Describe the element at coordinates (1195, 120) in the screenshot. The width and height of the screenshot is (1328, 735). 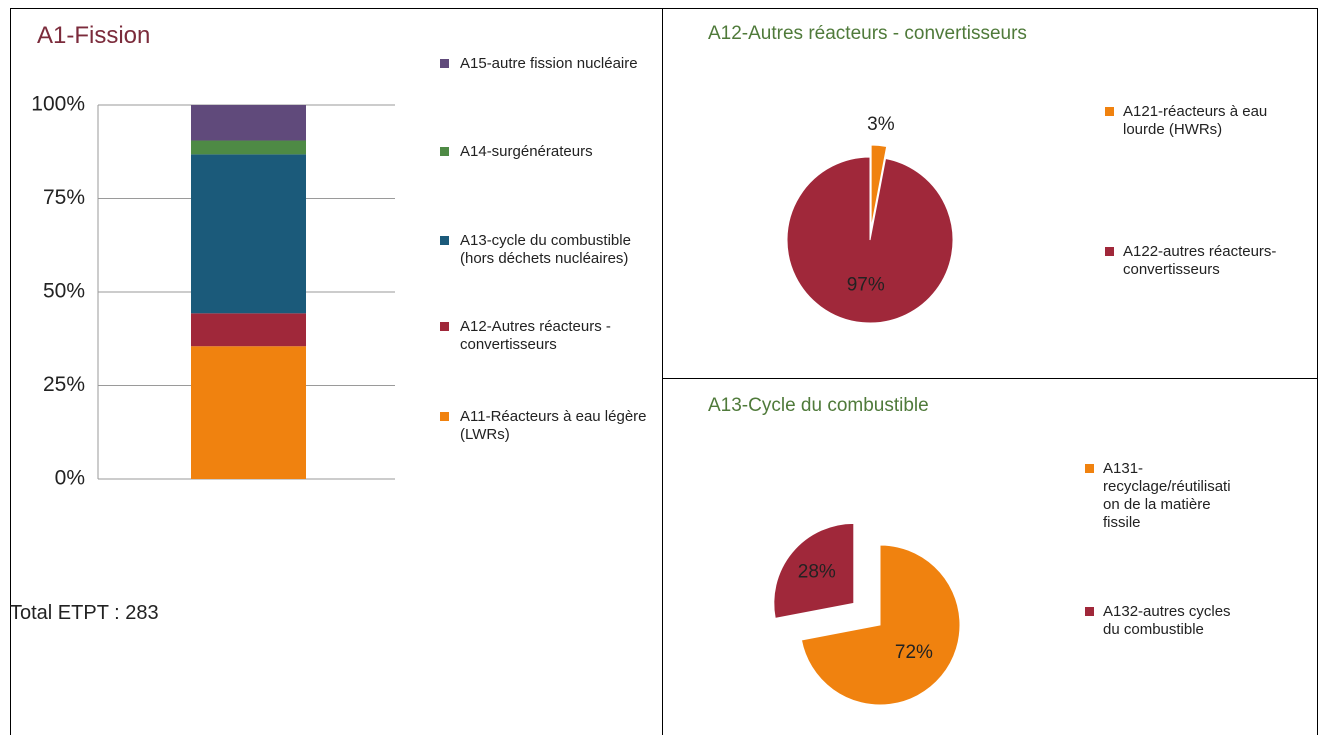
I see `legend-label: A121-réacteurs à eau lourde (HWRs)` at that location.